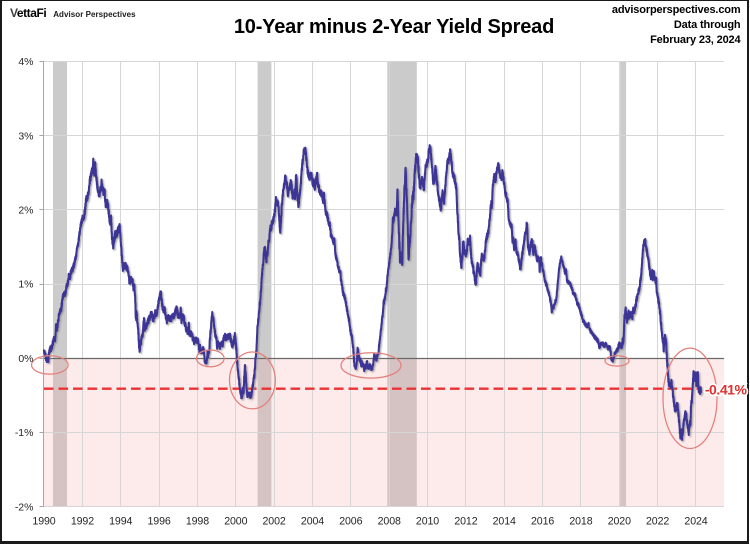  Describe the element at coordinates (580, 522) in the screenshot. I see `svg-text: 2018` at that location.